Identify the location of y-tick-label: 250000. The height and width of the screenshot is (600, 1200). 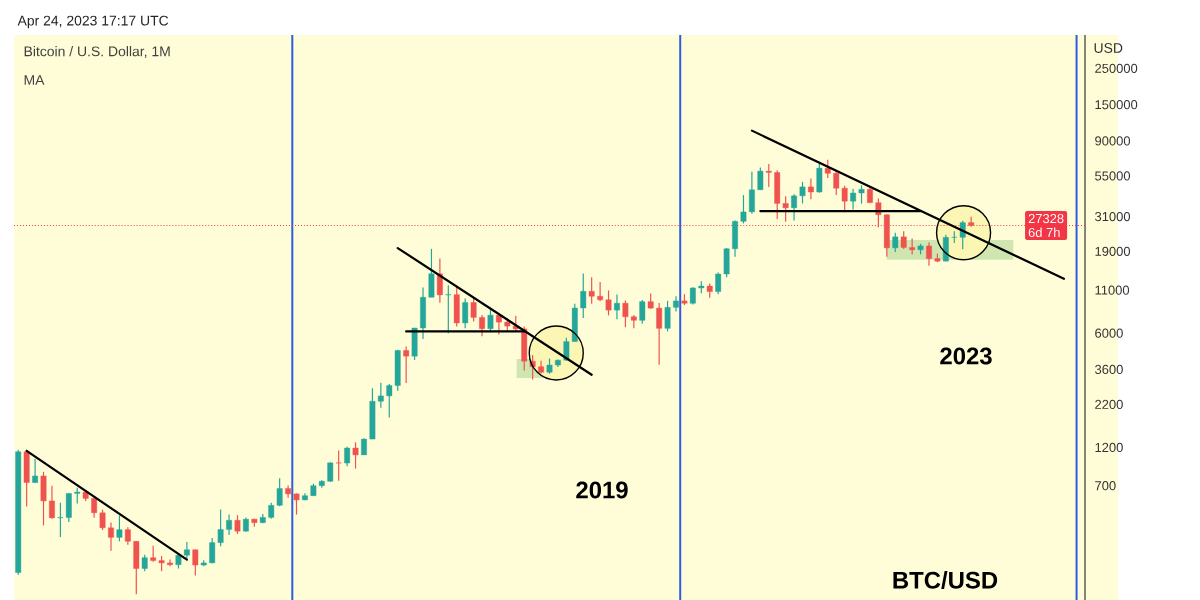
(1116, 68).